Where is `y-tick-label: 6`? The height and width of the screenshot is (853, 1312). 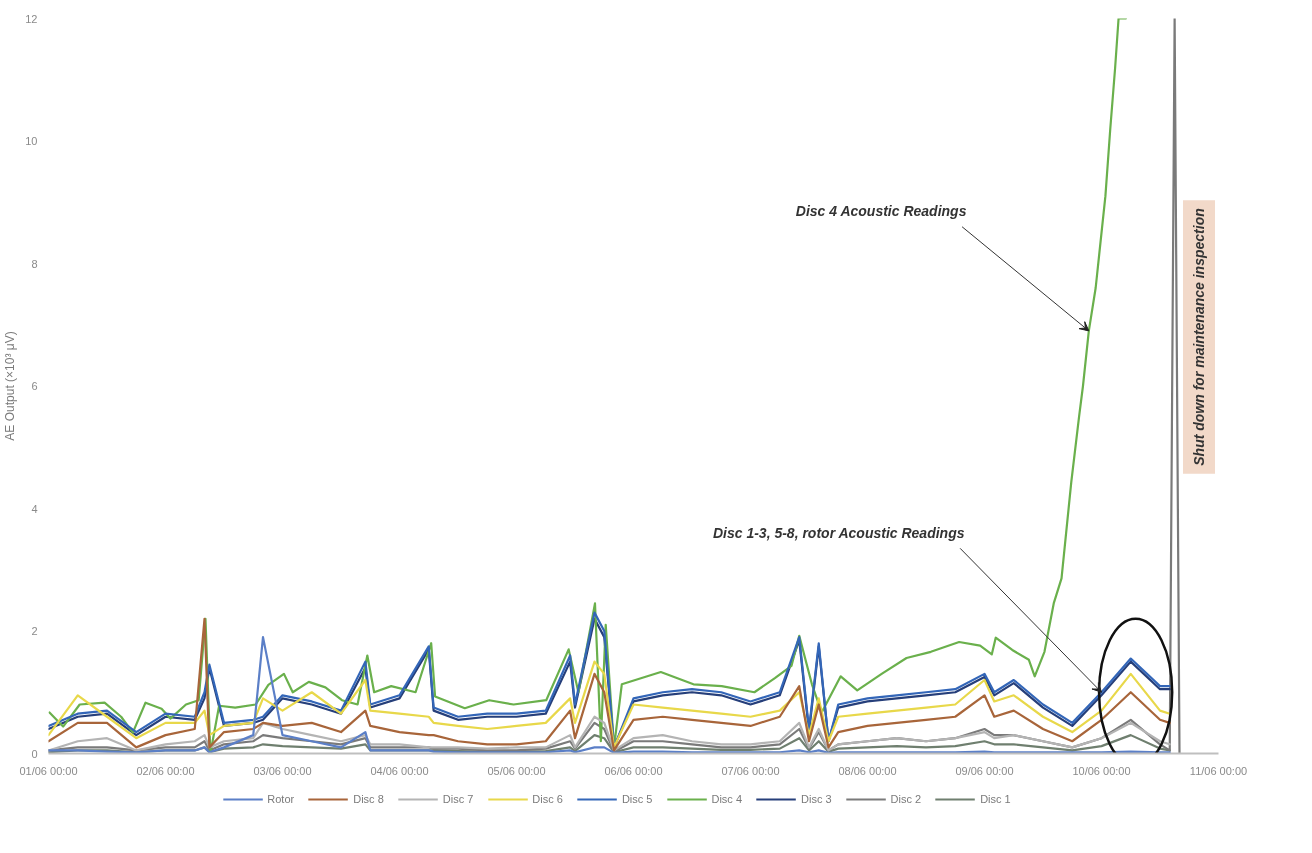 y-tick-label: 6 is located at coordinates (34, 386).